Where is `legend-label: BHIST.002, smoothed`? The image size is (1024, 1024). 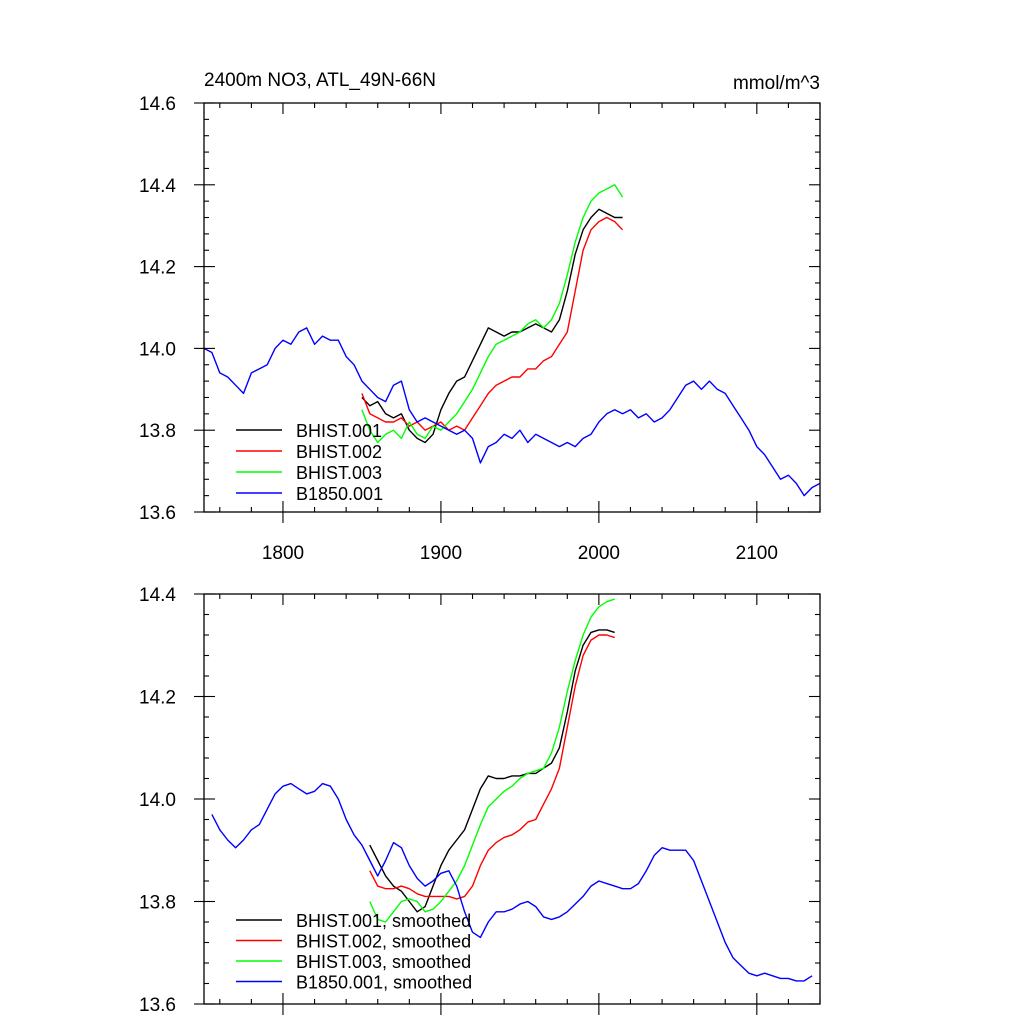 legend-label: BHIST.002, smoothed is located at coordinates (383, 942).